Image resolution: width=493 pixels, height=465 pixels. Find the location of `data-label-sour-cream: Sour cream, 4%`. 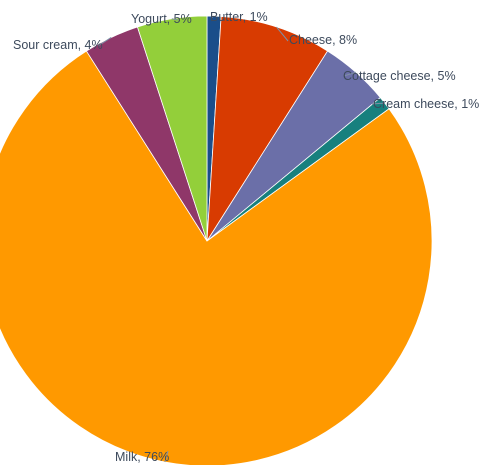

data-label-sour-cream: Sour cream, 4% is located at coordinates (58, 45).